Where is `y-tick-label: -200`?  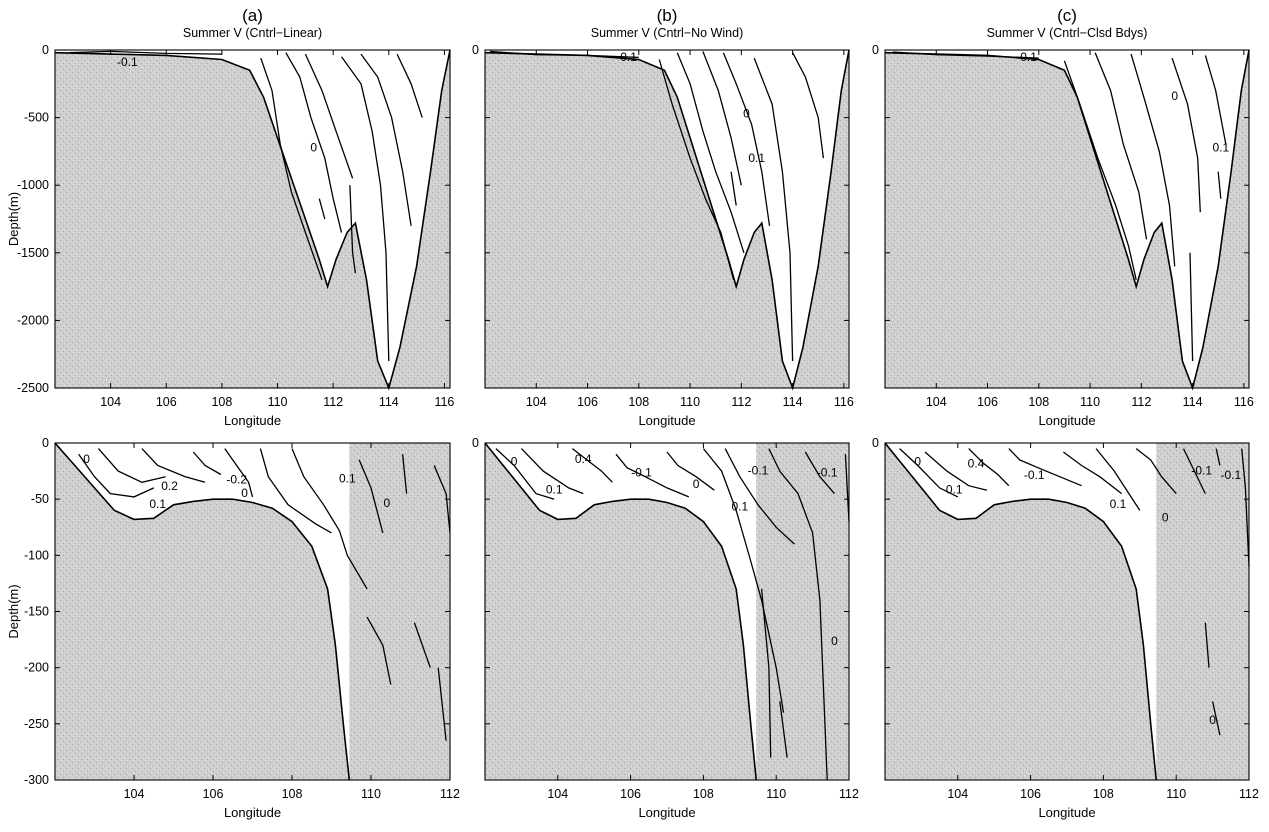
y-tick-label: -200 is located at coordinates (36, 668).